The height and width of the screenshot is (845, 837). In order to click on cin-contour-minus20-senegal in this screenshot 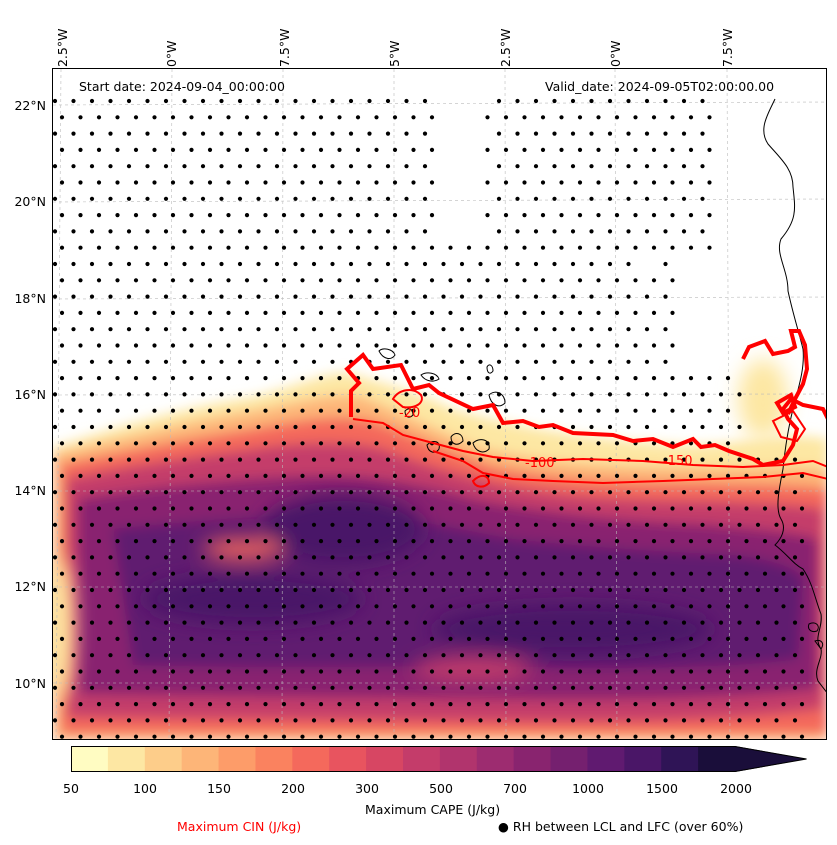, I will do `click(775, 372)`.